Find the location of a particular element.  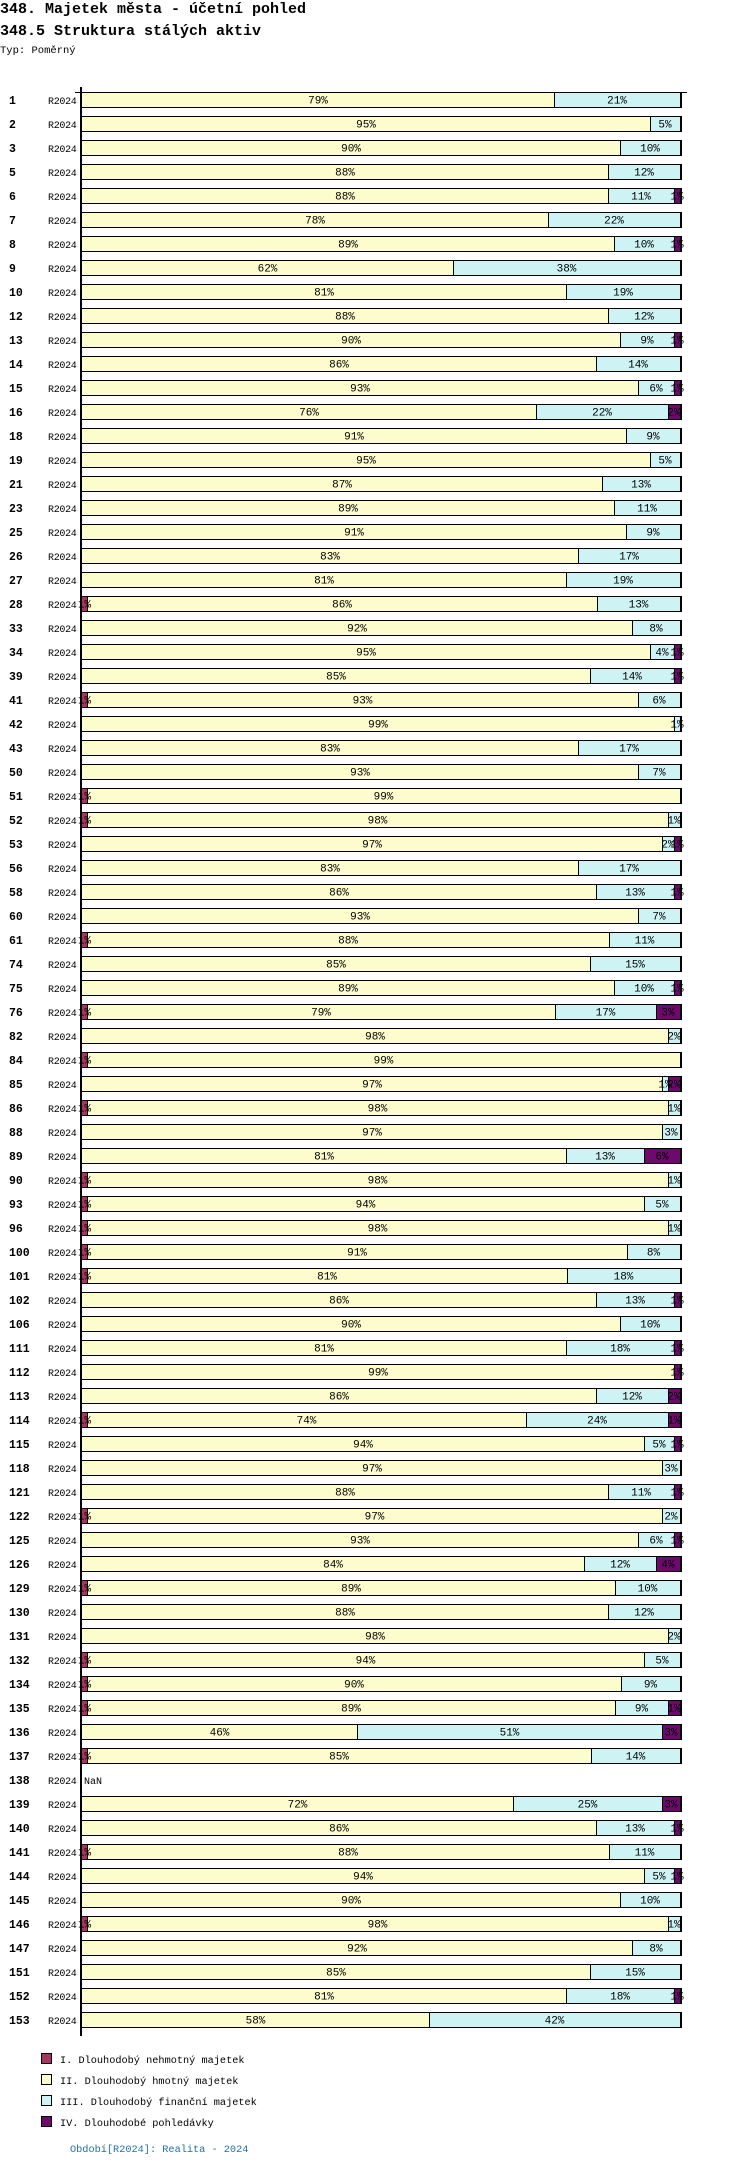

svg-text: 152 is located at coordinates (19, 1997).